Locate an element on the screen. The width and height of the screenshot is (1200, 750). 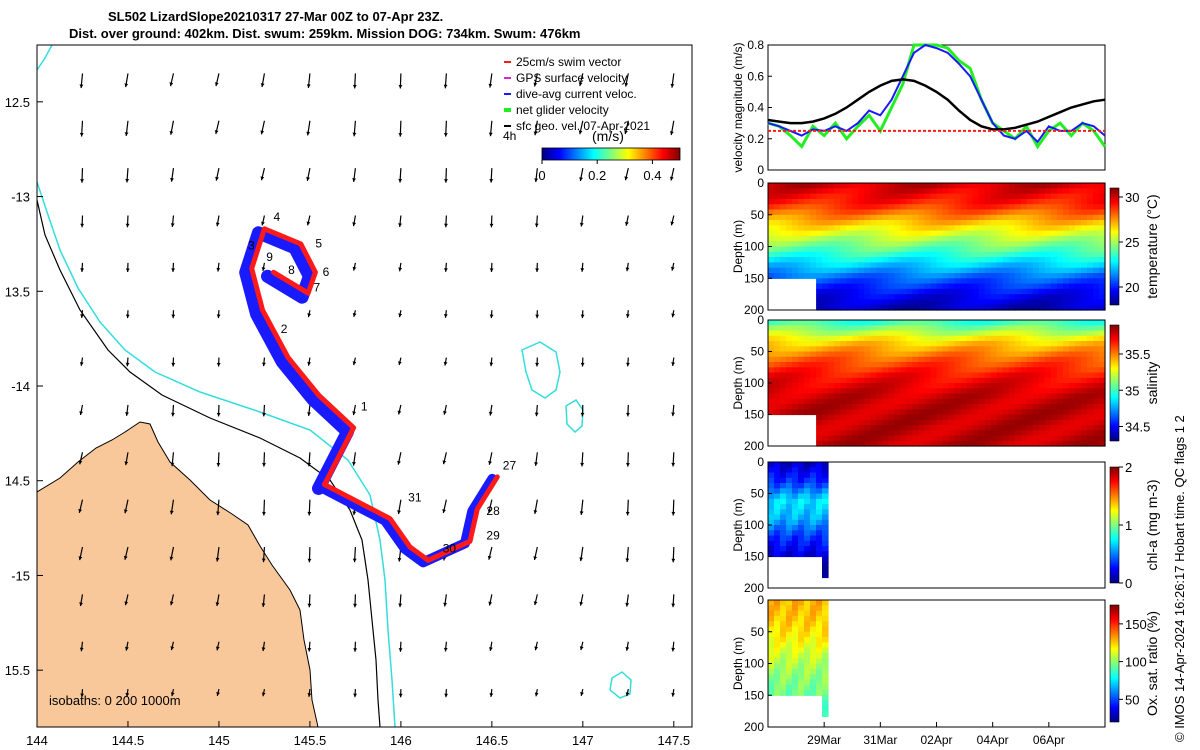
section-ylabel: Depth (m) is located at coordinates (738, 663).